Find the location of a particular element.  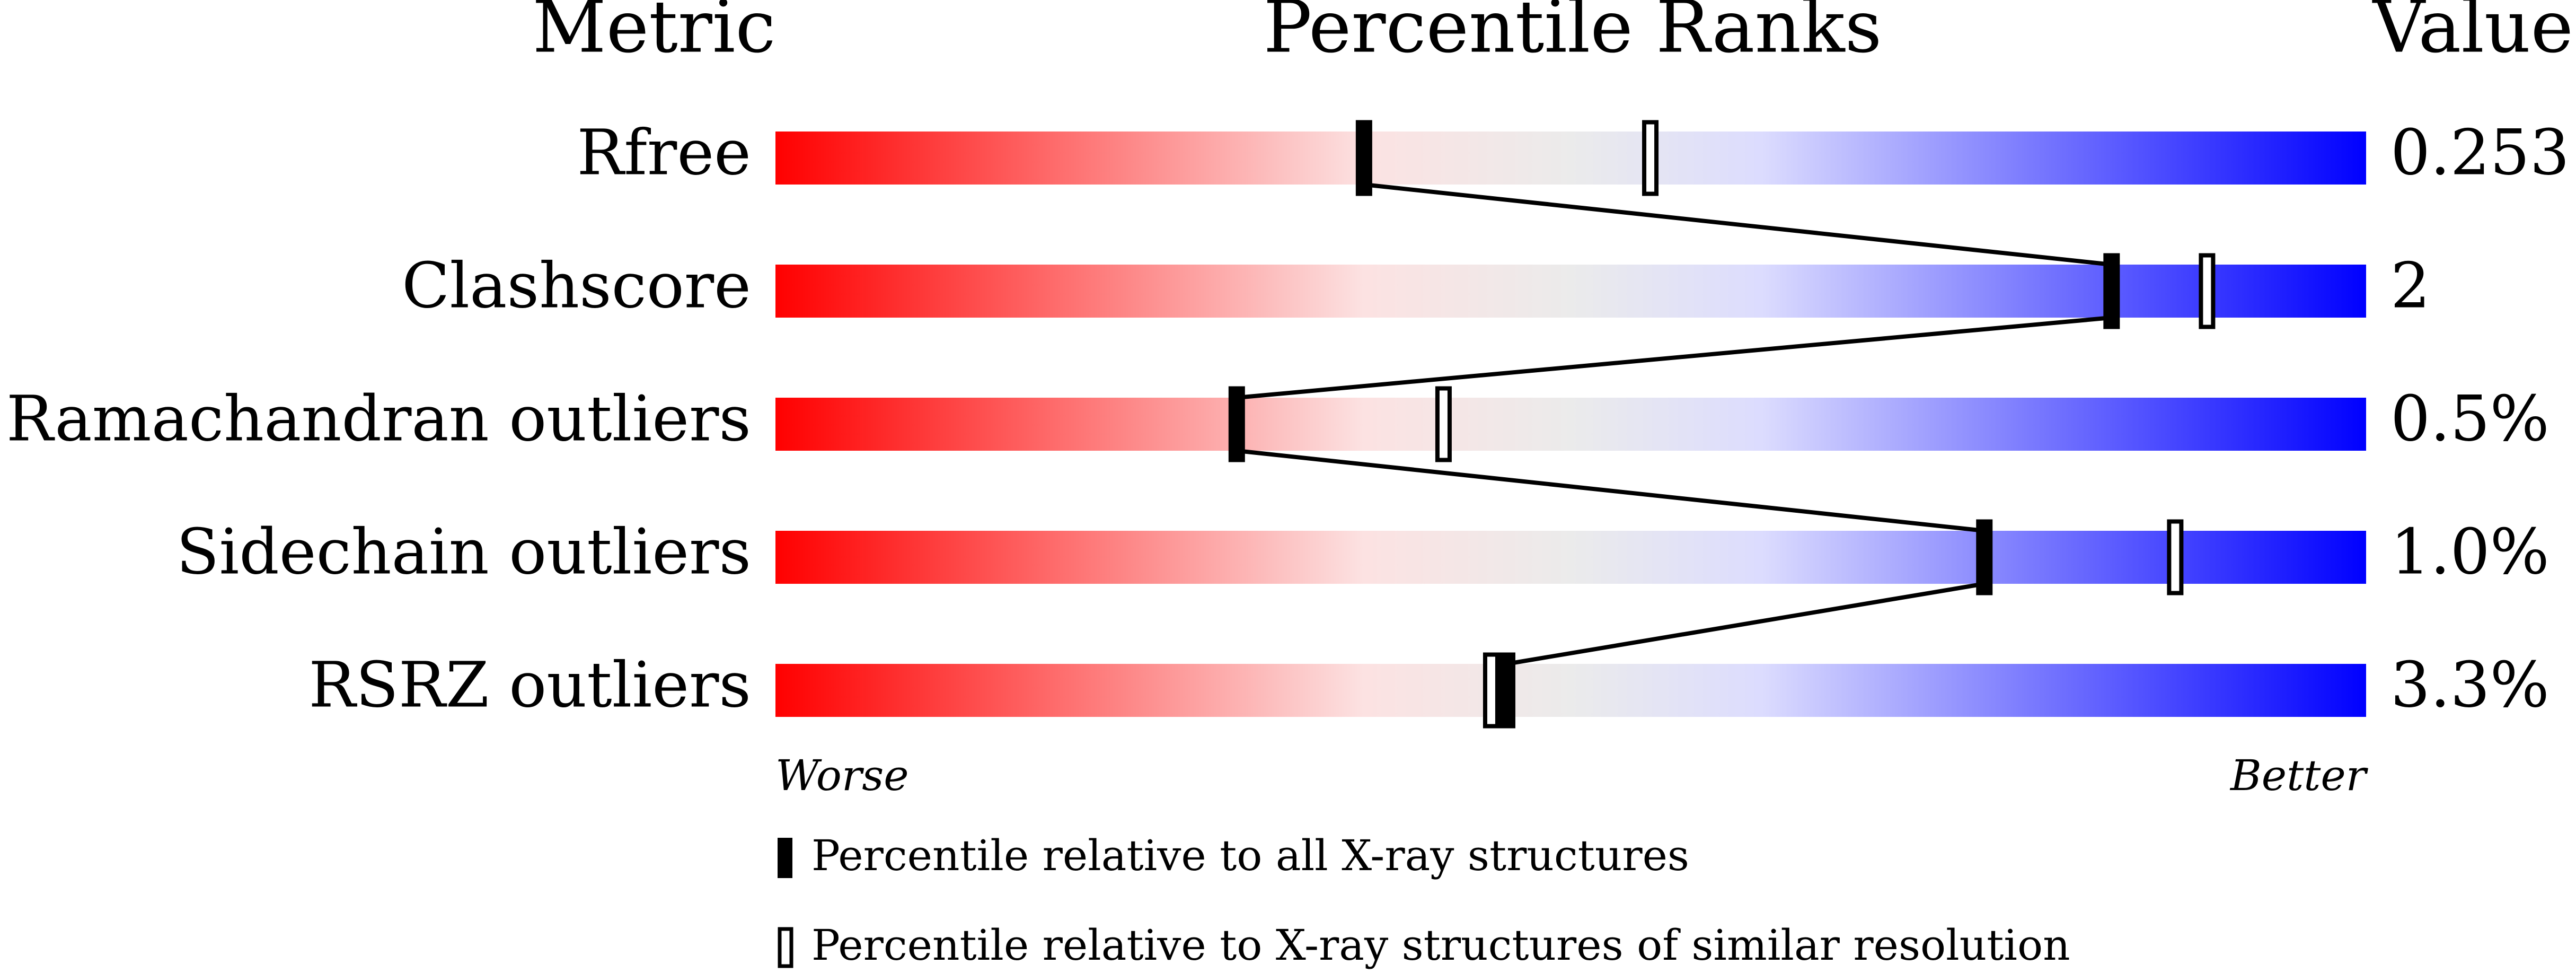

metric-label: Clashscore is located at coordinates (576, 285).